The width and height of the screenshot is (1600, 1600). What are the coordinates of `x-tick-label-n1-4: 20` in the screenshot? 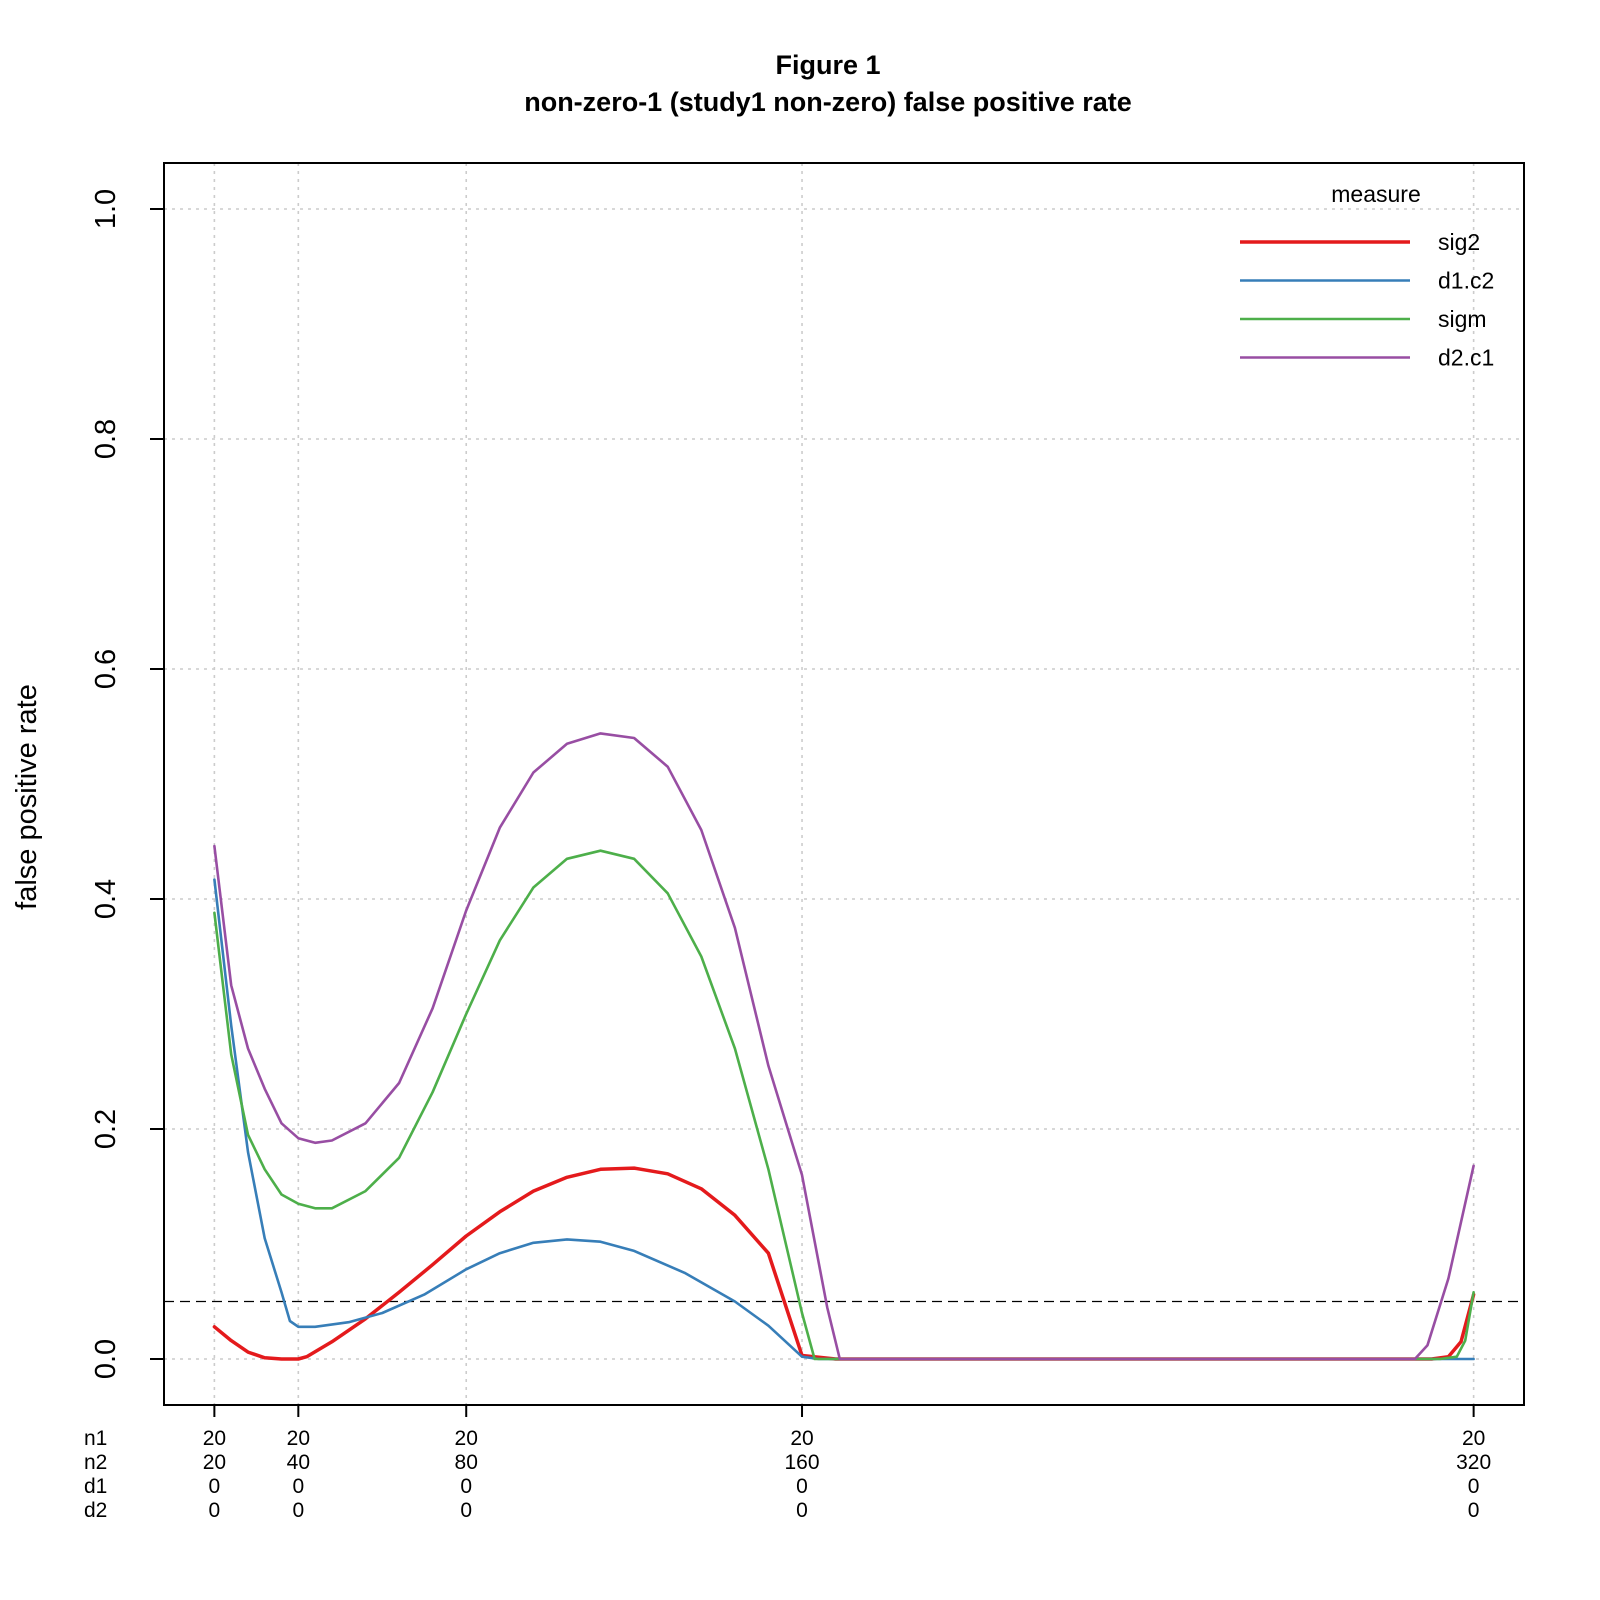 It's located at (1473, 1438).